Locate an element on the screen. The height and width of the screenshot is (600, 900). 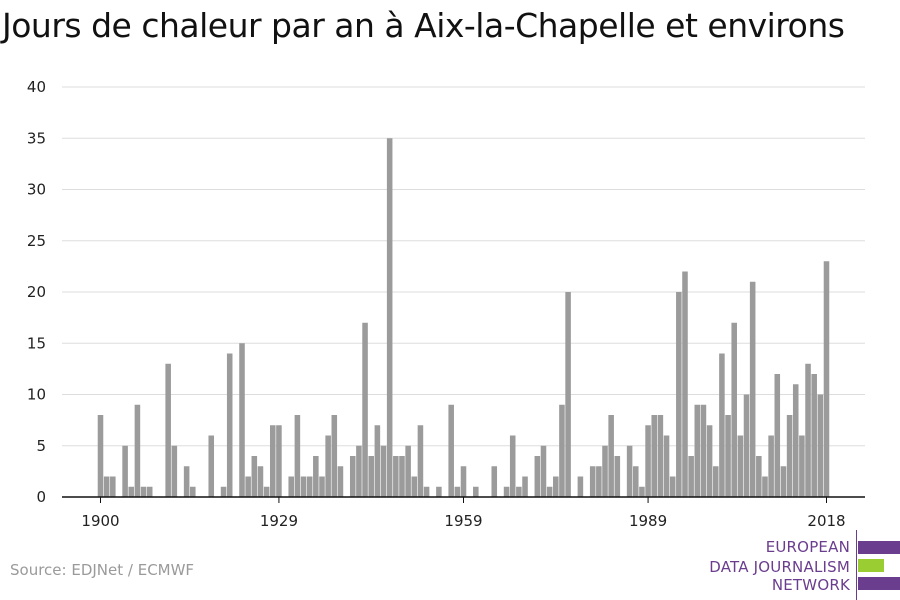
bar-2008 is located at coordinates (765, 486).